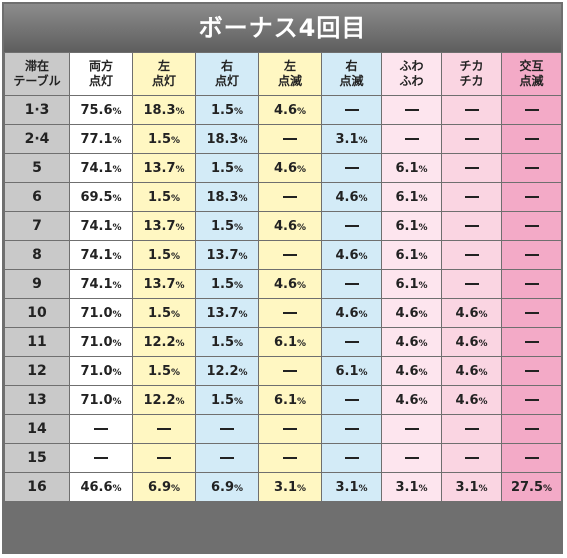  Describe the element at coordinates (222, 371) in the screenshot. I see `percent-value: 12.2` at that location.